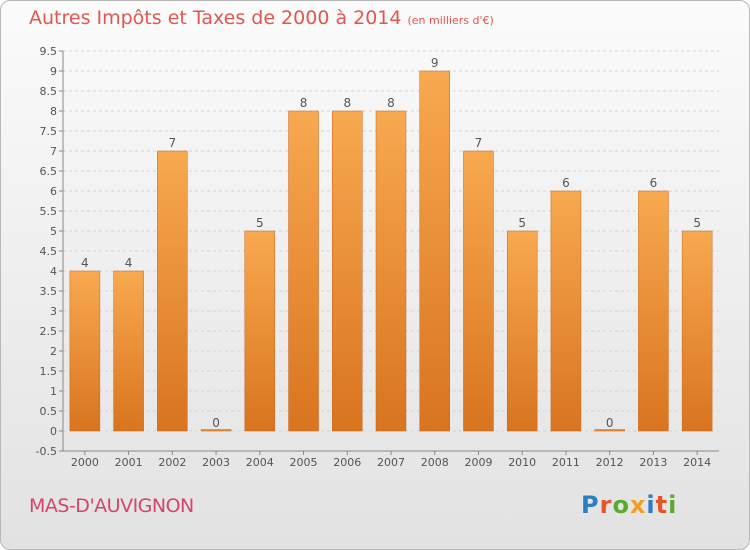 The height and width of the screenshot is (550, 750). Describe the element at coordinates (49, 171) in the screenshot. I see `y-tick-label: 6.5` at that location.